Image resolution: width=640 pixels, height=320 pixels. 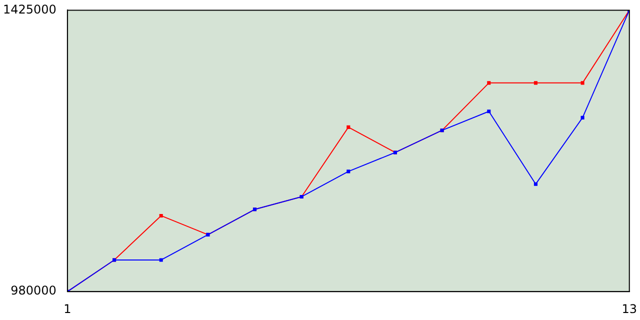 I want to click on x-tick-label: 1, so click(x=68, y=309).